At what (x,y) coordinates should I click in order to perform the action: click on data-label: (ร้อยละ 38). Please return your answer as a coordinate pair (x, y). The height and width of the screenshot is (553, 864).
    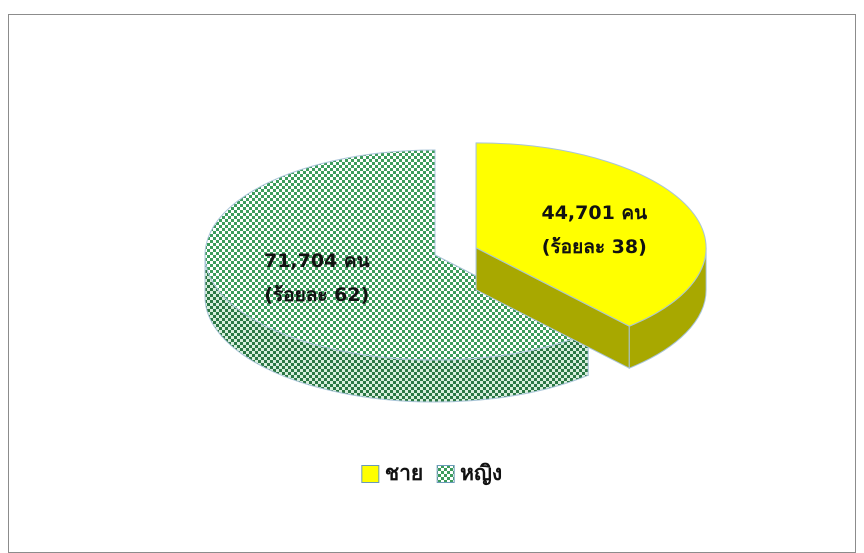
    Looking at the image, I should click on (594, 247).